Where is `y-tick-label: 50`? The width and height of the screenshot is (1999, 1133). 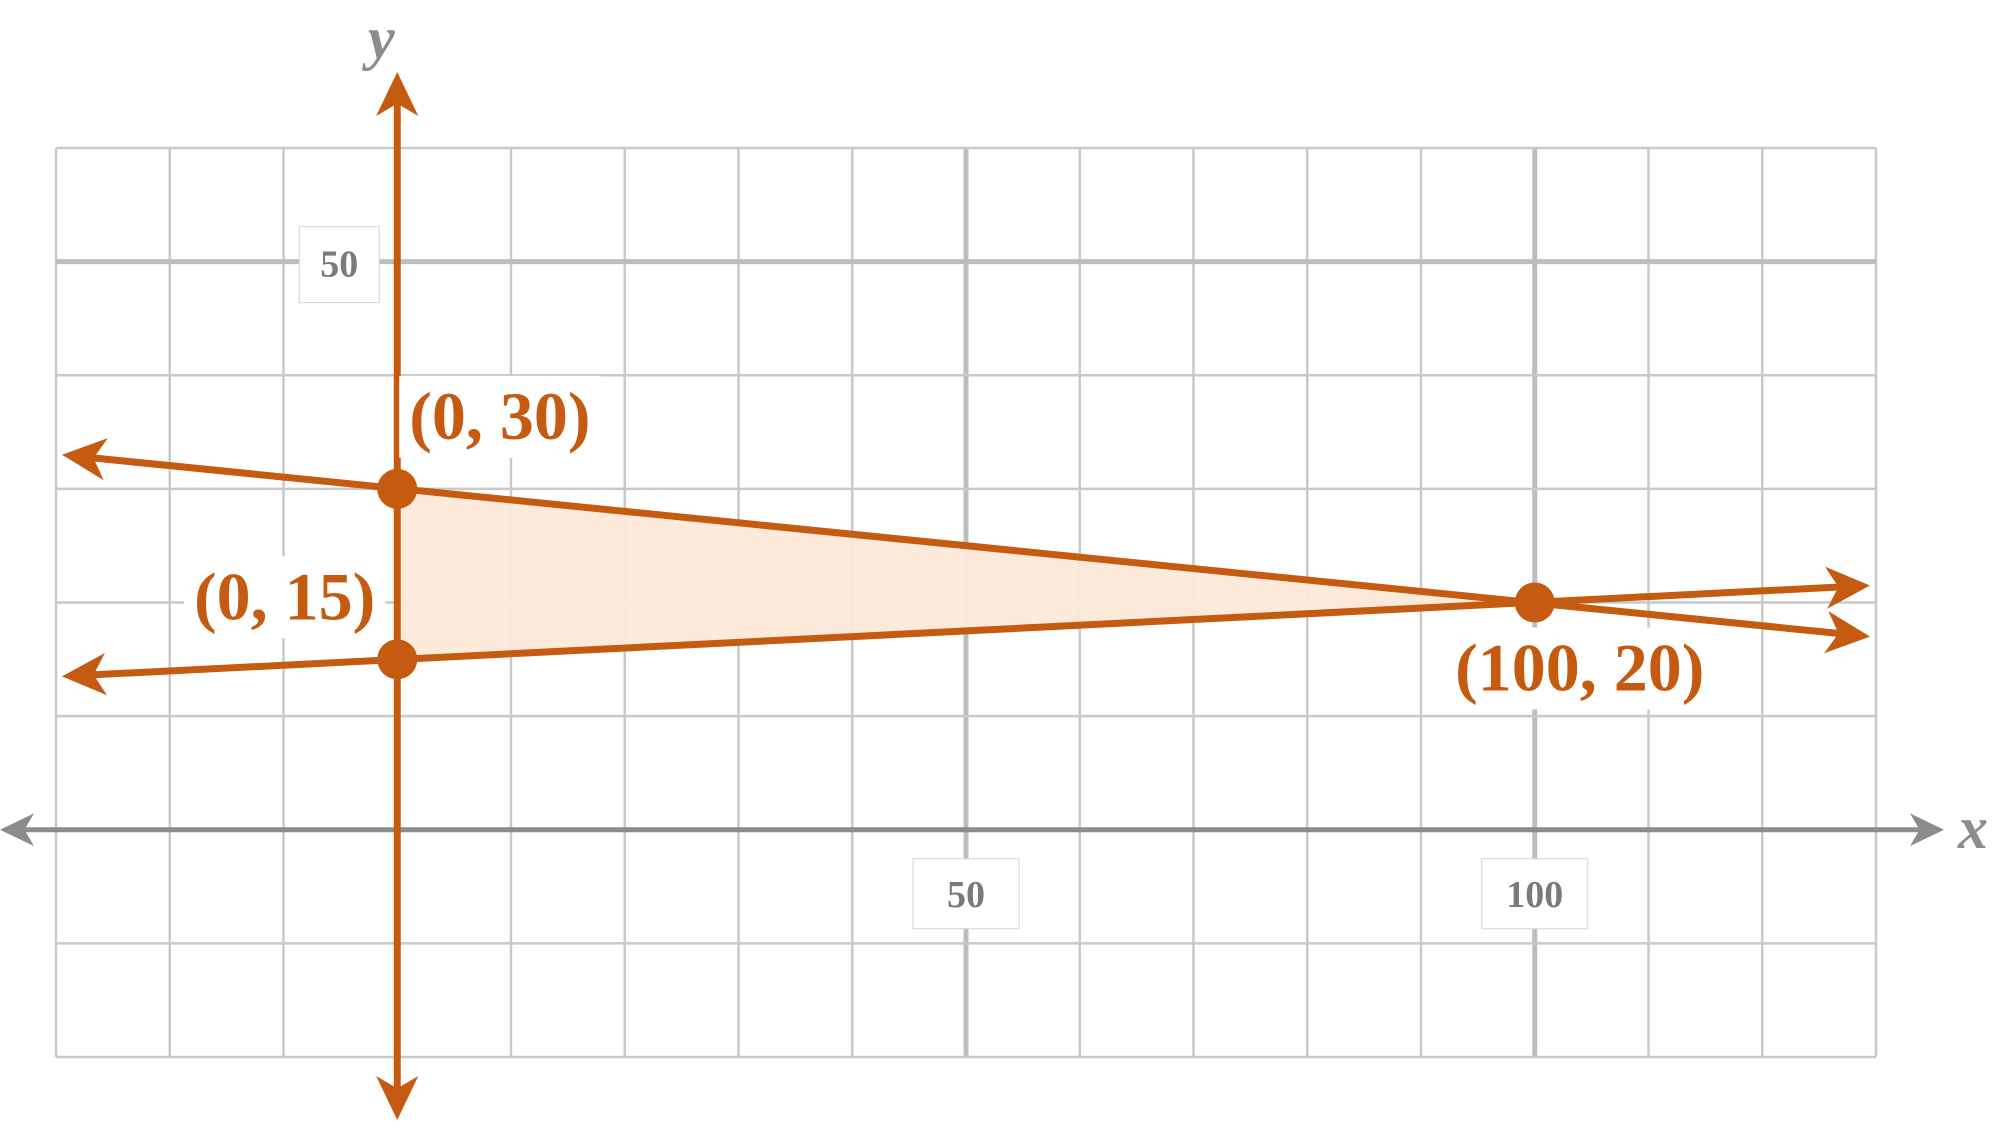
y-tick-label: 50 is located at coordinates (339, 265).